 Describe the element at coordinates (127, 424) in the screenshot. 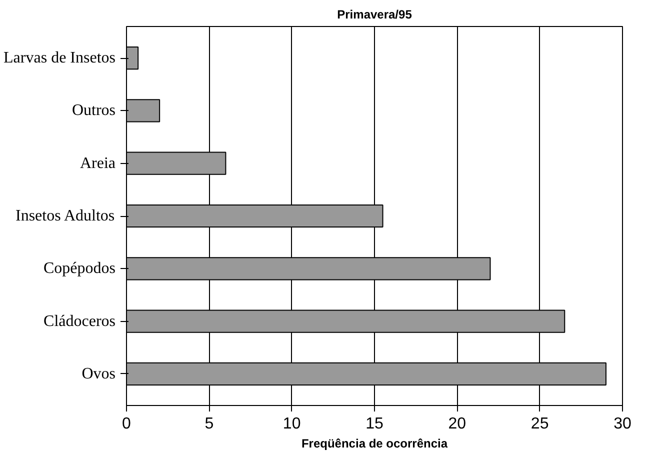

I see `x-tick-label: 0` at that location.